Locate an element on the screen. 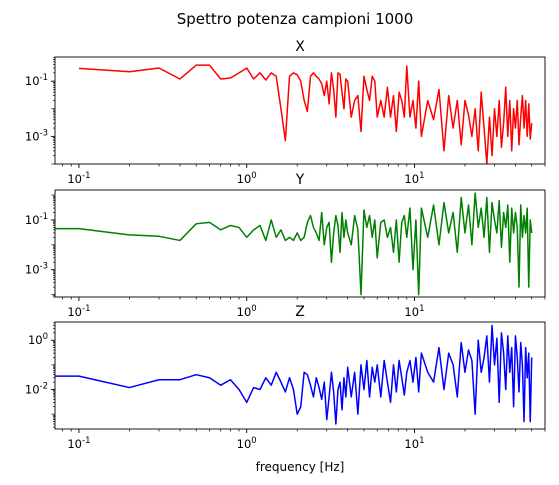  y-tick-label: 10⁻² is located at coordinates (36, 389).